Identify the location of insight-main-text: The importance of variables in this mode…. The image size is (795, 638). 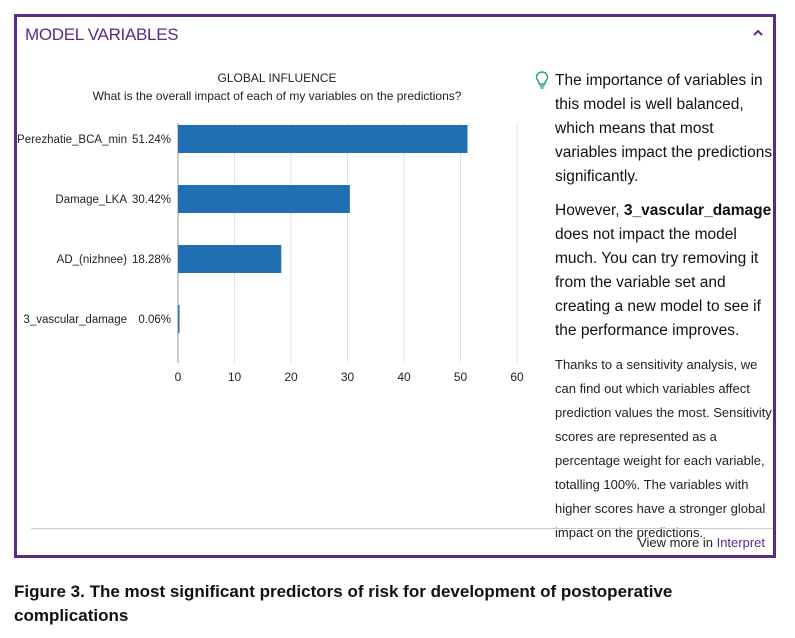
(664, 128).